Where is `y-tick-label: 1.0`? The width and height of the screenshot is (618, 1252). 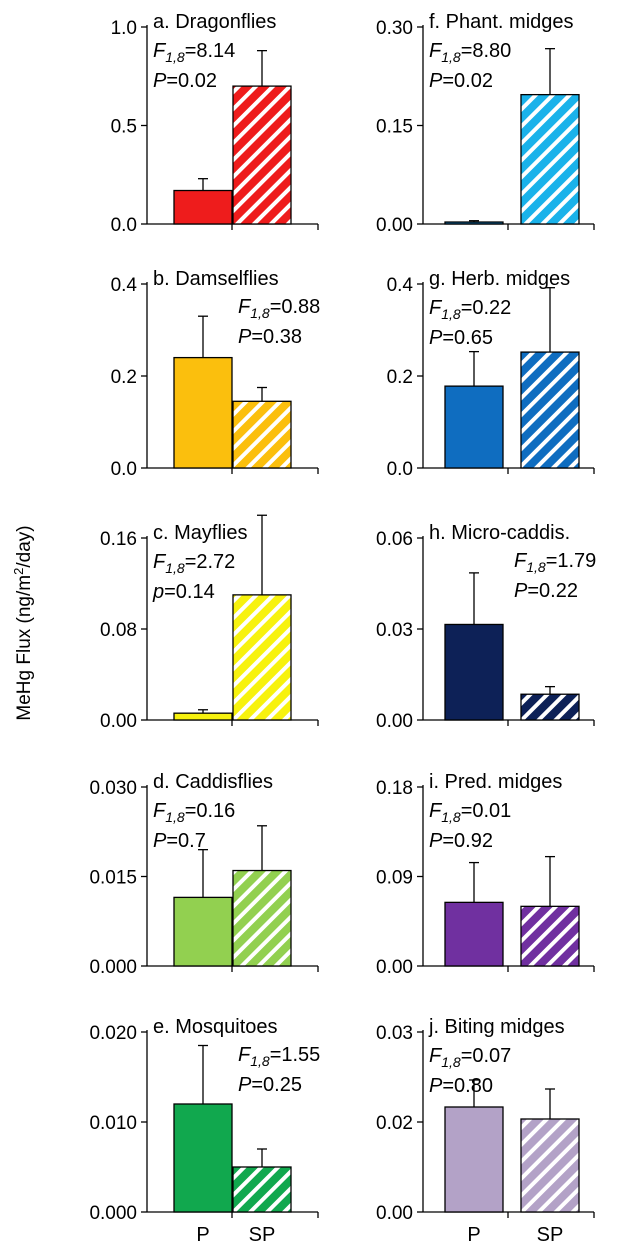 y-tick-label: 1.0 is located at coordinates (124, 28).